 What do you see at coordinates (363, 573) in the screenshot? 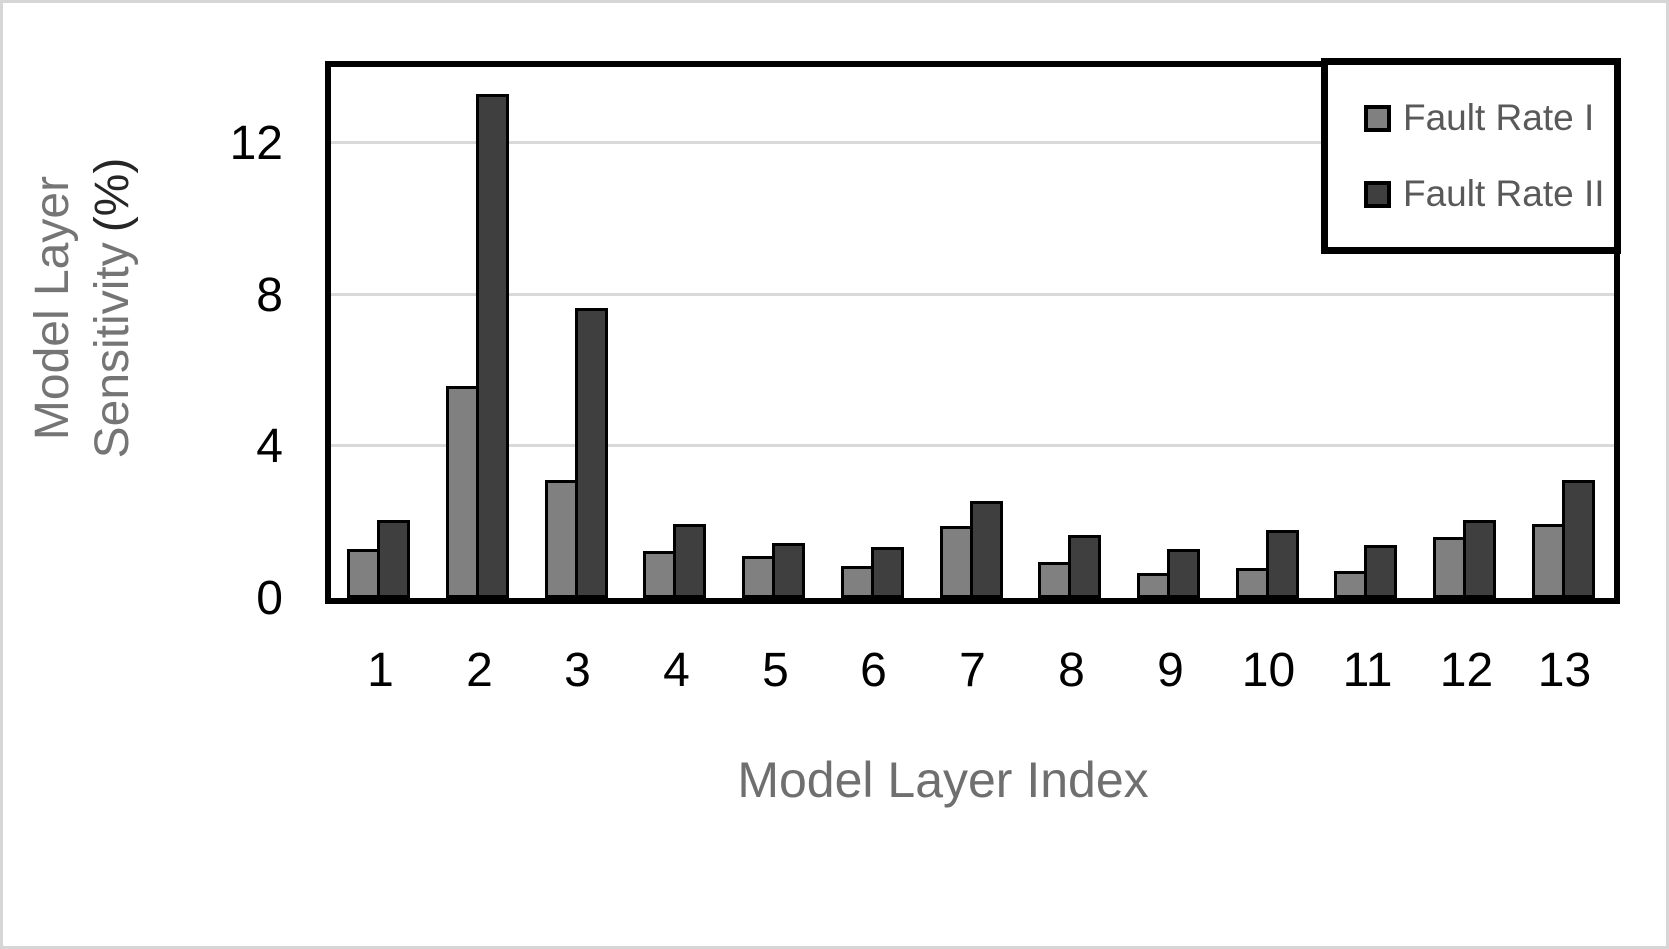
I see `bar-cat1-series1` at bounding box center [363, 573].